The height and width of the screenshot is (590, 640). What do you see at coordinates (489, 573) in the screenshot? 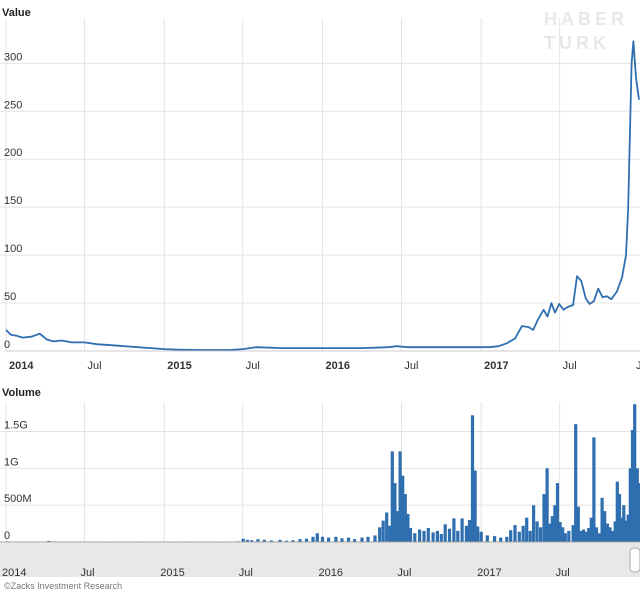
I see `navigator-x-tick-label: 2017` at bounding box center [489, 573].